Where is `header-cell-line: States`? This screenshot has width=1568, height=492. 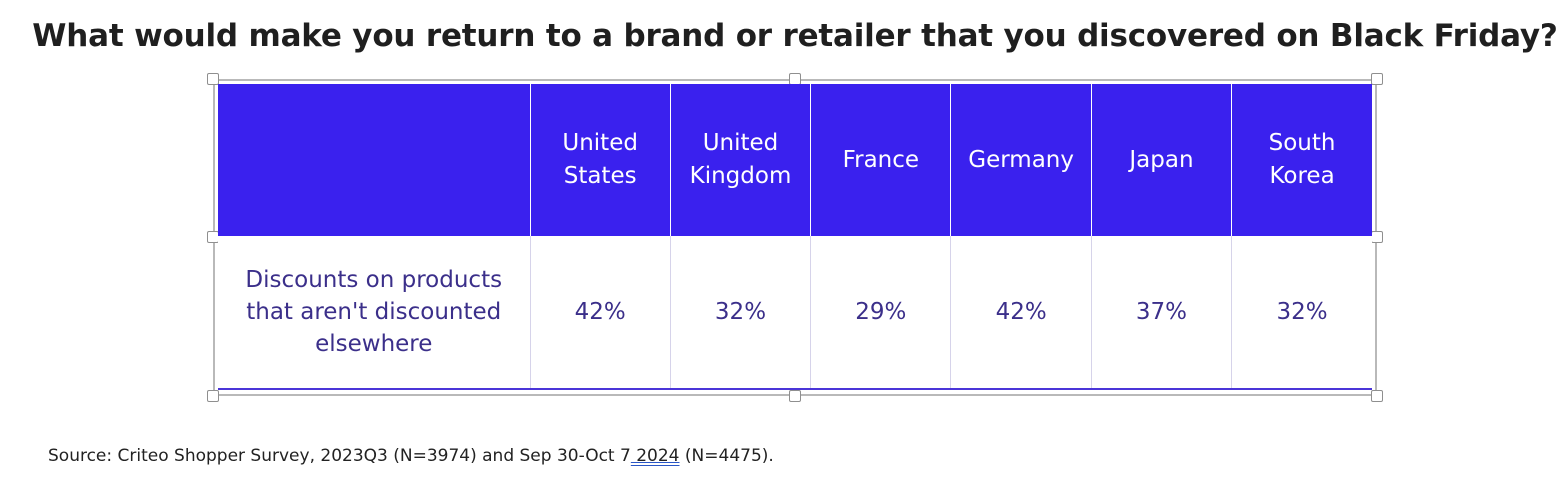
header-cell-line: States is located at coordinates (600, 176).